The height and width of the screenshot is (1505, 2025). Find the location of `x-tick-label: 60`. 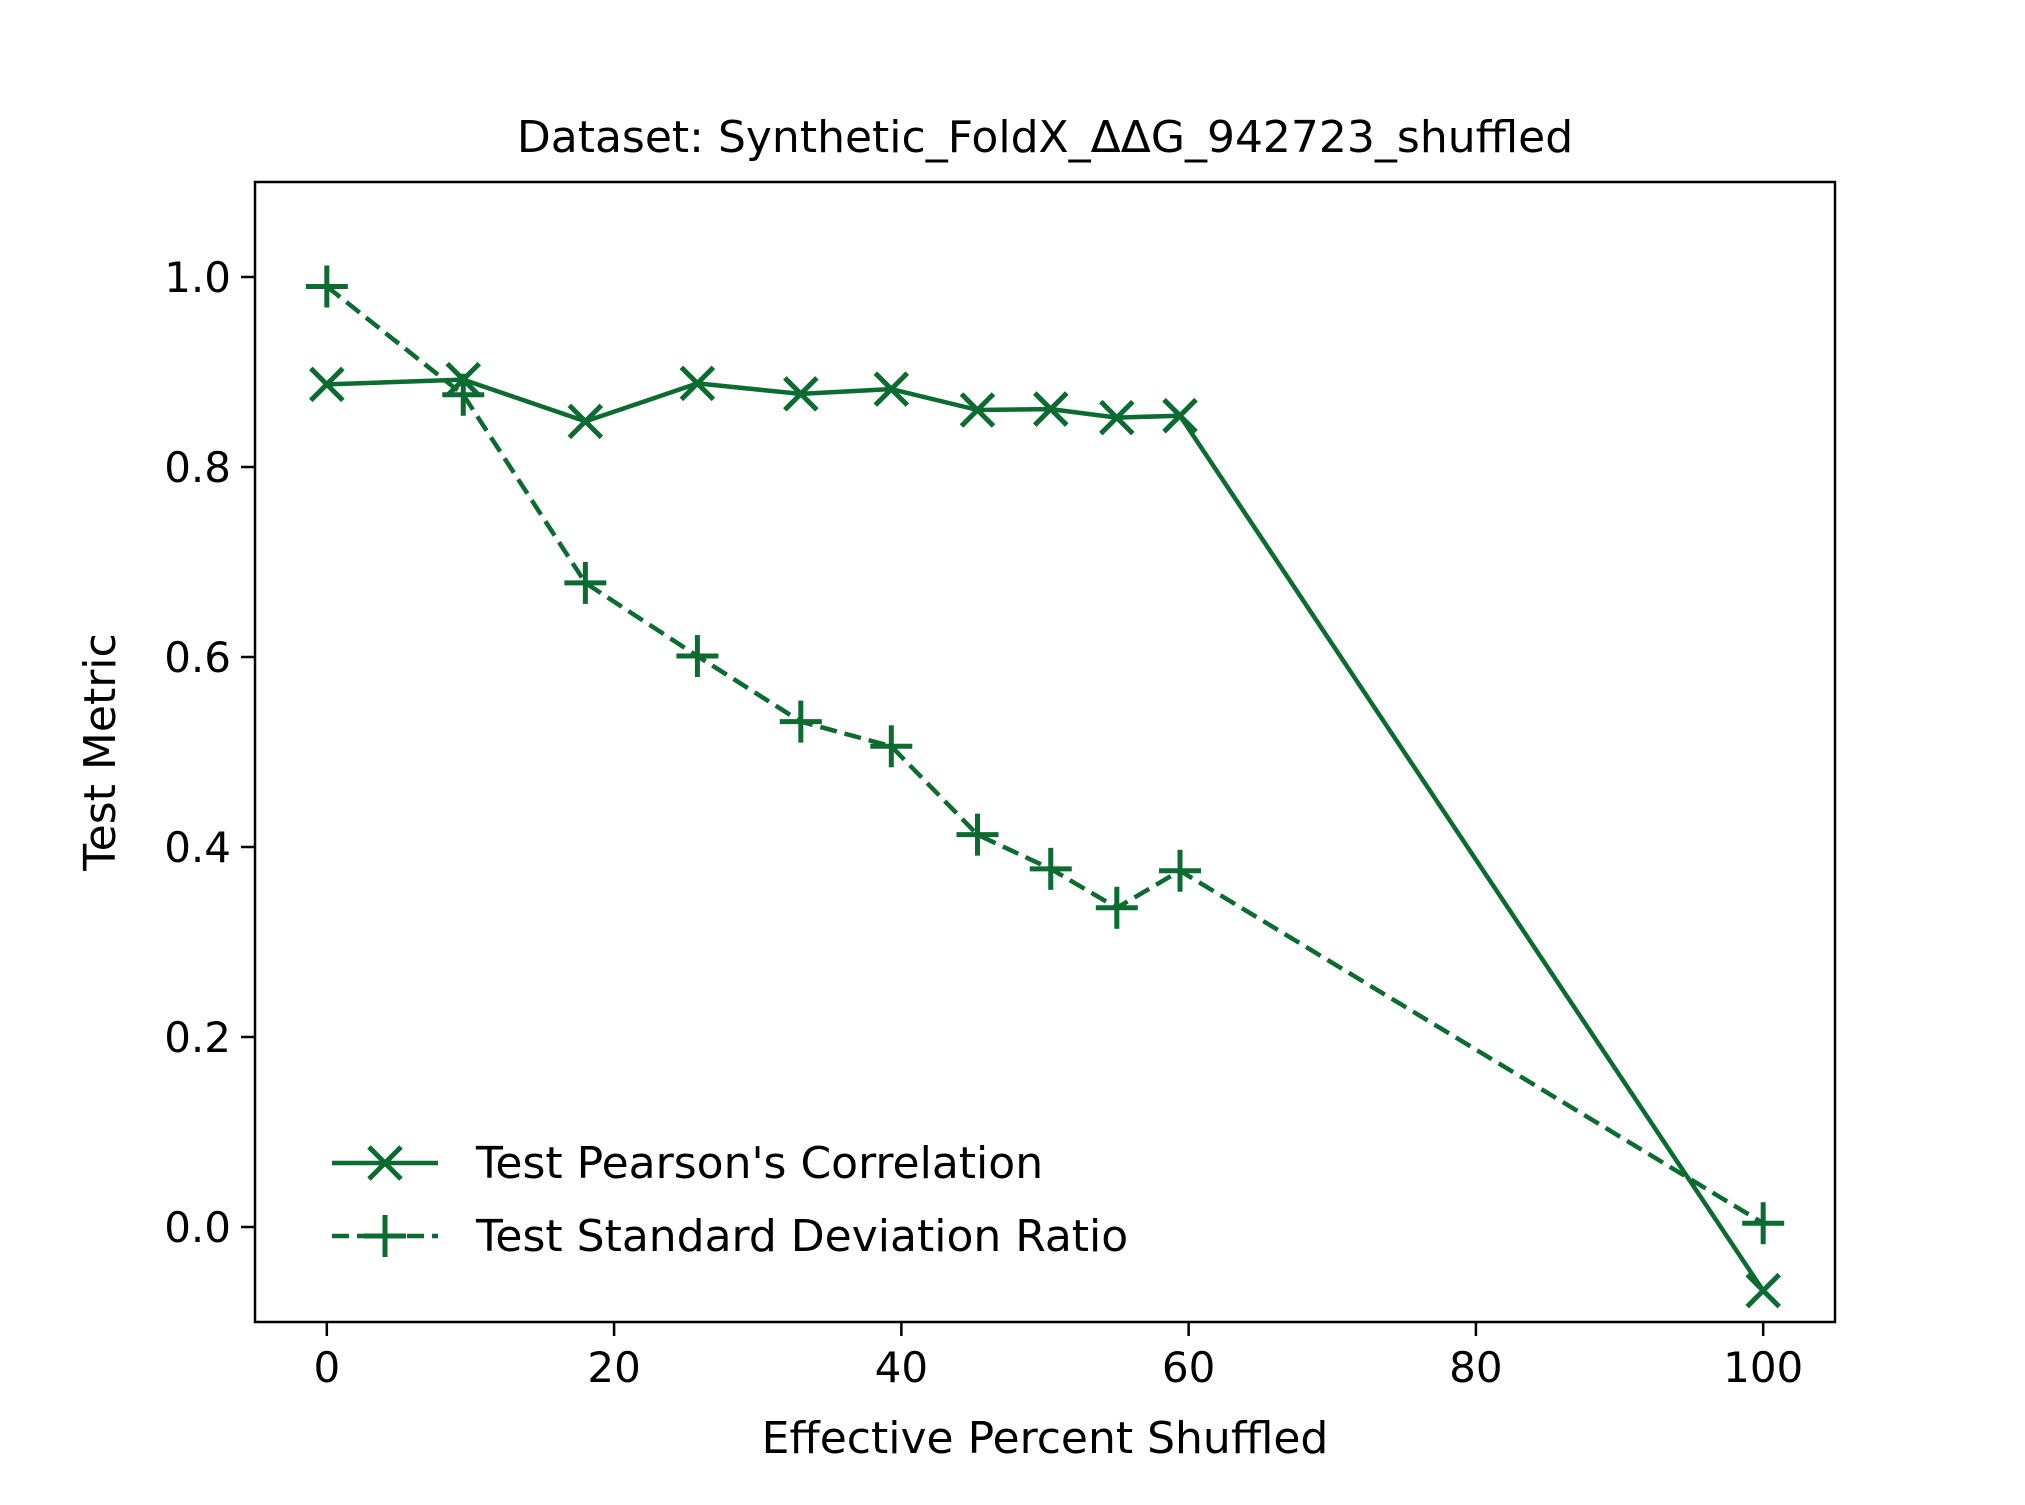

x-tick-label: 60 is located at coordinates (1188, 1367).